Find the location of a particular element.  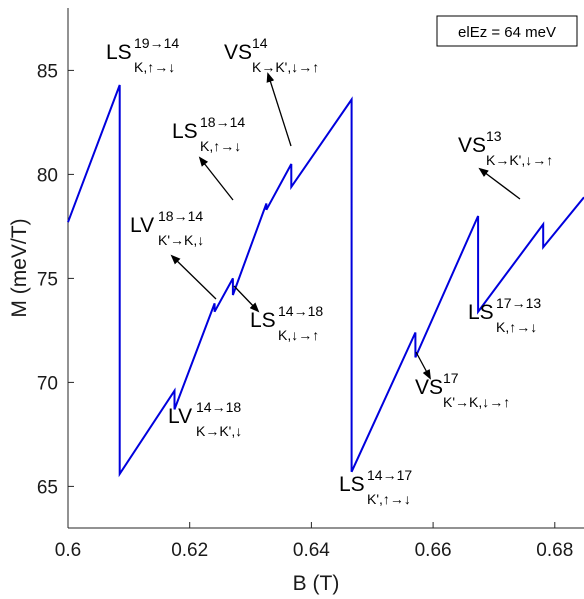

annotation-subscript: K'→K,↓→↑ is located at coordinates (476, 402).